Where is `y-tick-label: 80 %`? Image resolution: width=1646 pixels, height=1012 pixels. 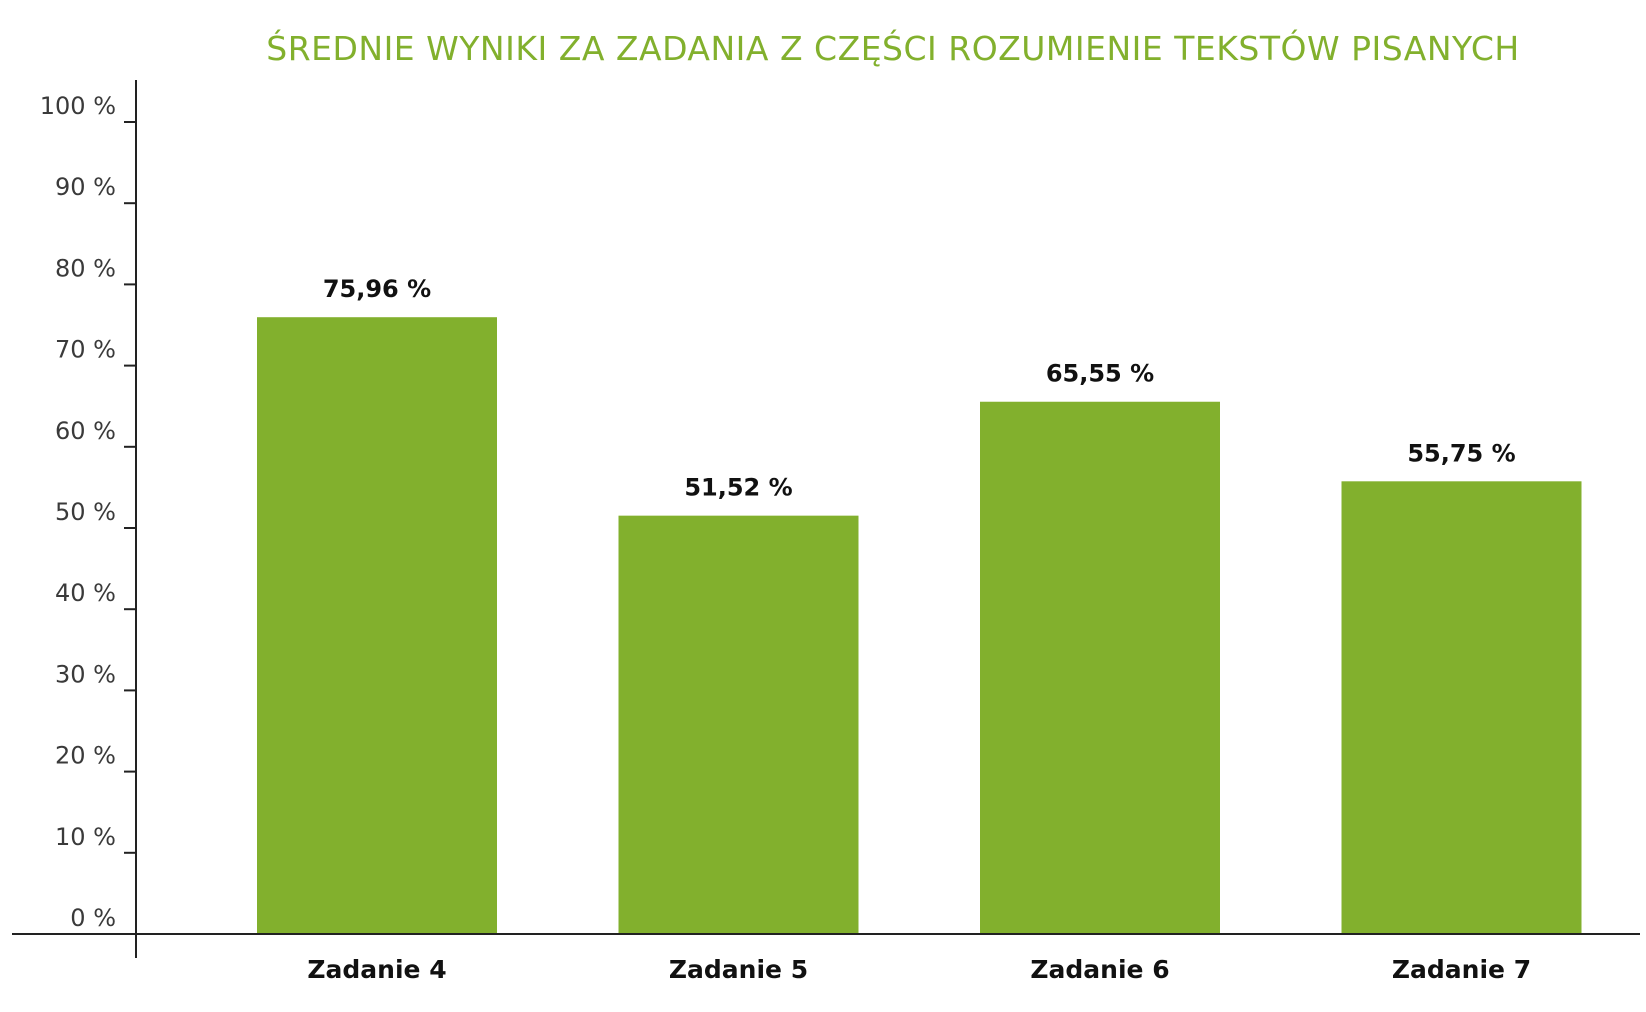
y-tick-label: 80 % is located at coordinates (85, 268).